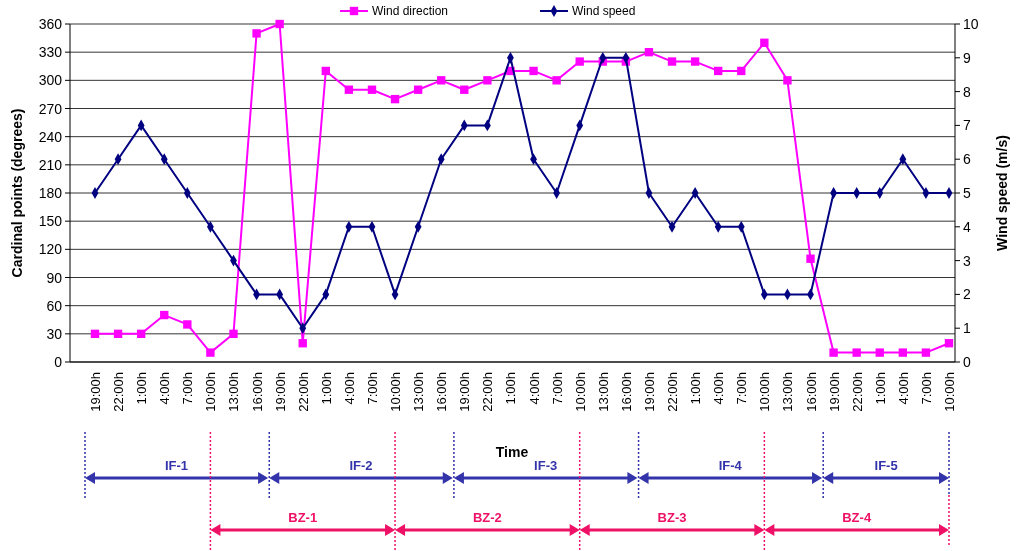 This screenshot has width=1035, height=551. Describe the element at coordinates (50, 249) in the screenshot. I see `y-tick-label: 120` at that location.